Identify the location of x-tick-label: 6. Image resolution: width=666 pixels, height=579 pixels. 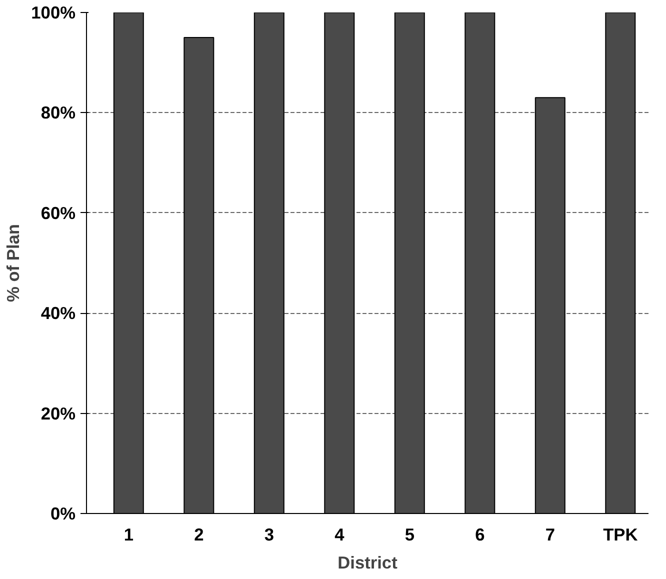
(480, 534).